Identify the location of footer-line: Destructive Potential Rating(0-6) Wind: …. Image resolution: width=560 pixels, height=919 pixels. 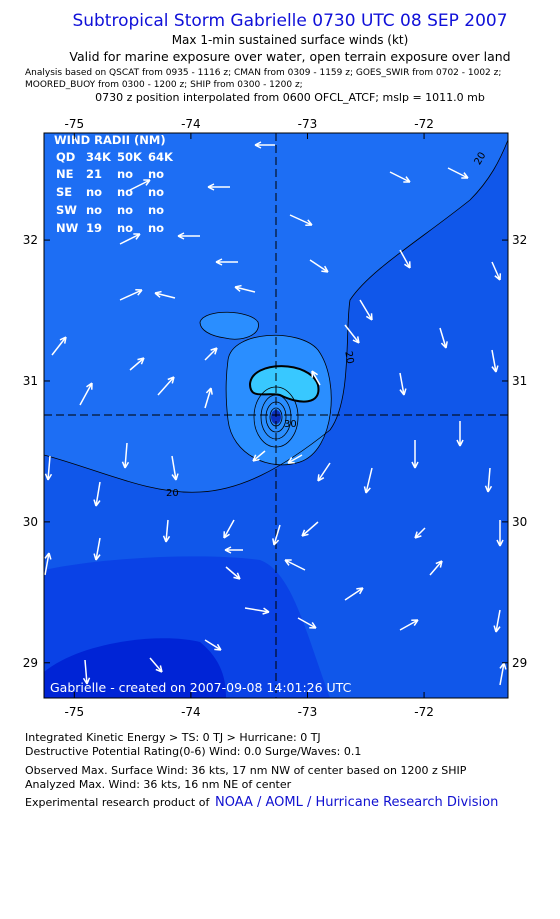
(193, 751).